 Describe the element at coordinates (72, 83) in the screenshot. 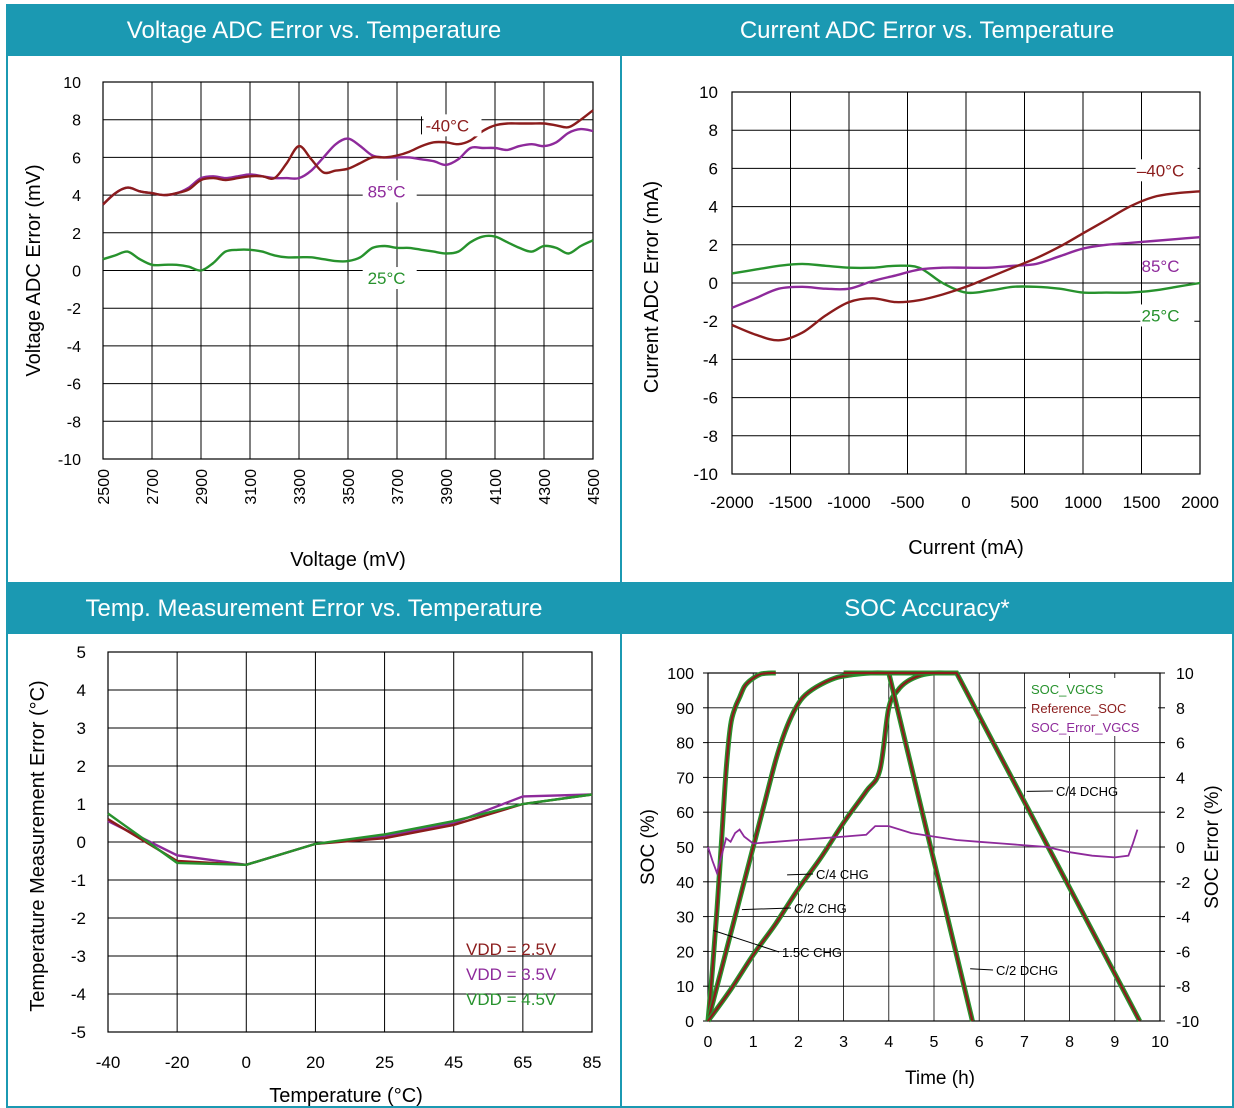

I see `y-tick-label: 10` at that location.